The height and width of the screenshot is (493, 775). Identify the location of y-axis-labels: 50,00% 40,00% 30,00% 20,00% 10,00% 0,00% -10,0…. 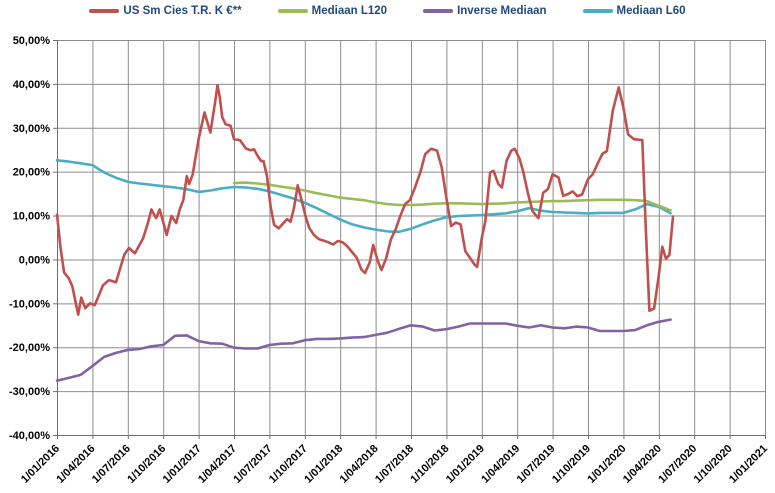
(29, 238).